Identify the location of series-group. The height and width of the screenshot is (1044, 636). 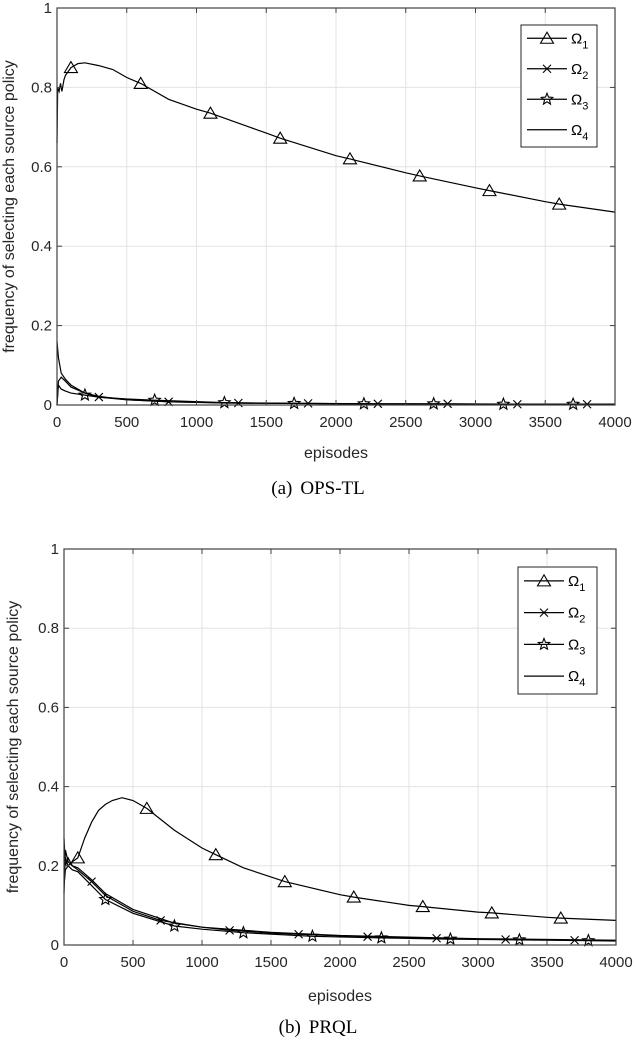
(340, 872).